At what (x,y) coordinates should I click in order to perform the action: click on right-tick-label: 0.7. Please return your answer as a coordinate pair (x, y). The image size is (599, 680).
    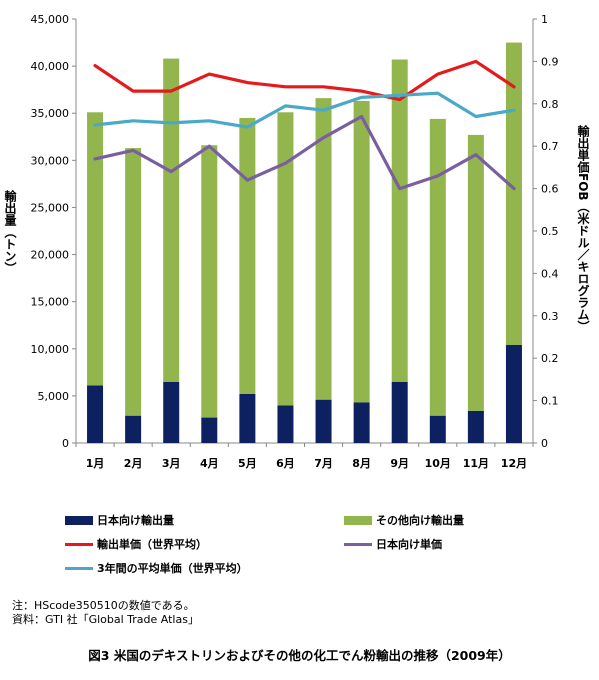
    Looking at the image, I should click on (550, 146).